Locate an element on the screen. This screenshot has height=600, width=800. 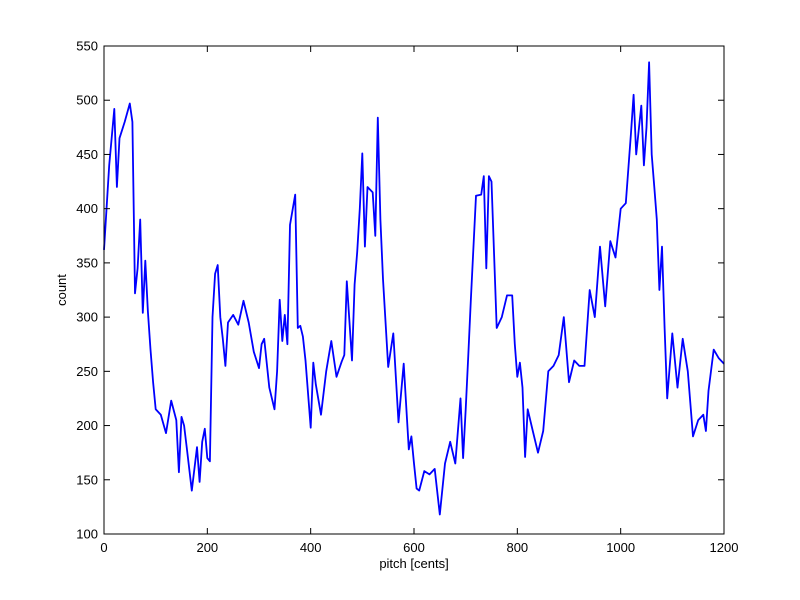
x-tick-label: 1200 is located at coordinates (724, 547).